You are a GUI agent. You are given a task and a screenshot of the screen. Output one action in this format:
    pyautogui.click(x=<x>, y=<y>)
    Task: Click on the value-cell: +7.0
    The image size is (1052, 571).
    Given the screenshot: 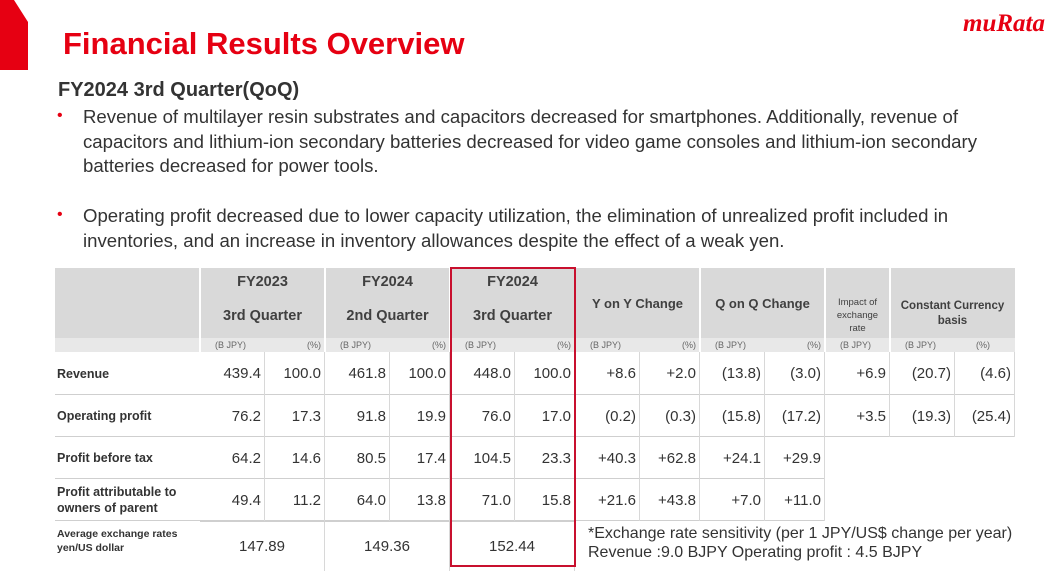 What is the action you would take?
    pyautogui.click(x=732, y=500)
    